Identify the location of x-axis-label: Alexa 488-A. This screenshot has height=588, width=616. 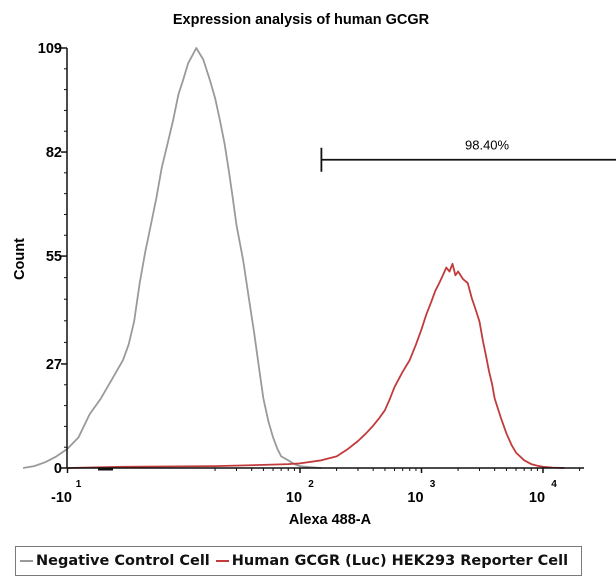
(330, 520).